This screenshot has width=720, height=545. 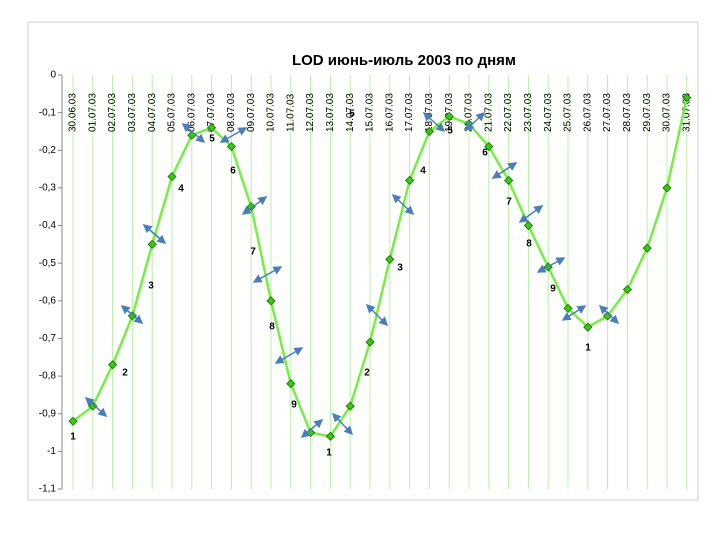 What do you see at coordinates (409, 112) in the screenshot?
I see `x-tick-label: 17.07.03` at bounding box center [409, 112].